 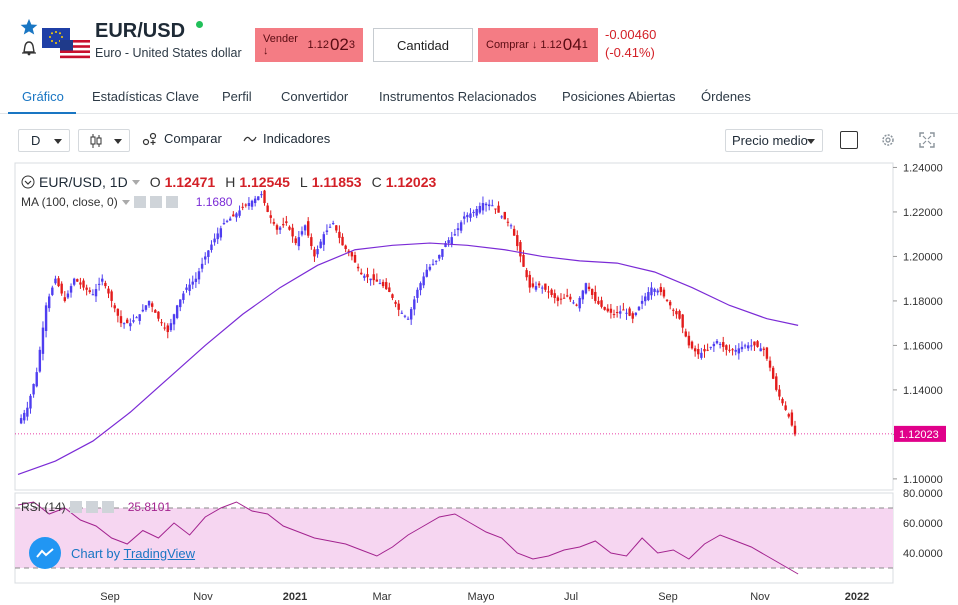 What do you see at coordinates (36, 140) in the screenshot?
I see `interval-value: D` at bounding box center [36, 140].